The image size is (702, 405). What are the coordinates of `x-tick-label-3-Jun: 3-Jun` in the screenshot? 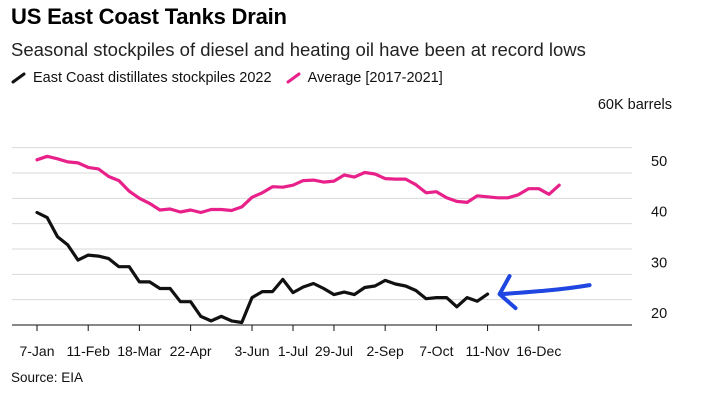 It's located at (252, 351).